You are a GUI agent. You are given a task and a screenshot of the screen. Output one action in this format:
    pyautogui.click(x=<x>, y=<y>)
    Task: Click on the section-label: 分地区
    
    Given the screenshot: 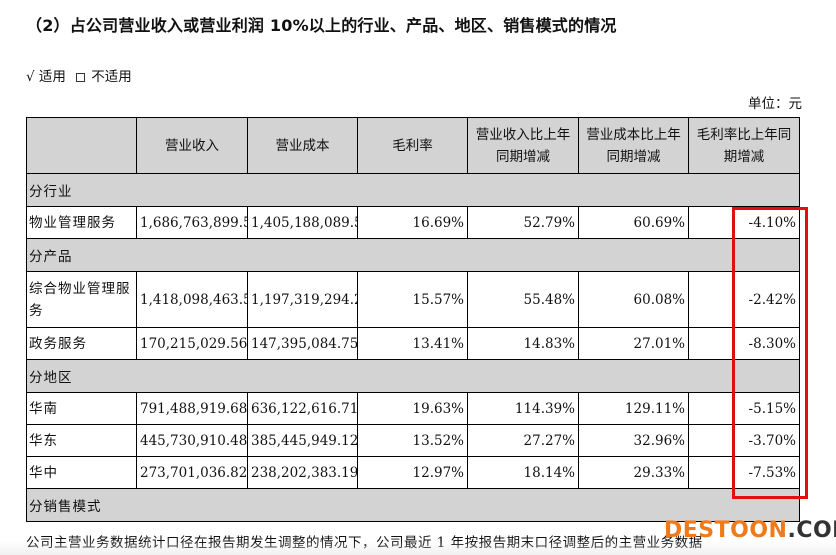 What is the action you would take?
    pyautogui.click(x=413, y=376)
    